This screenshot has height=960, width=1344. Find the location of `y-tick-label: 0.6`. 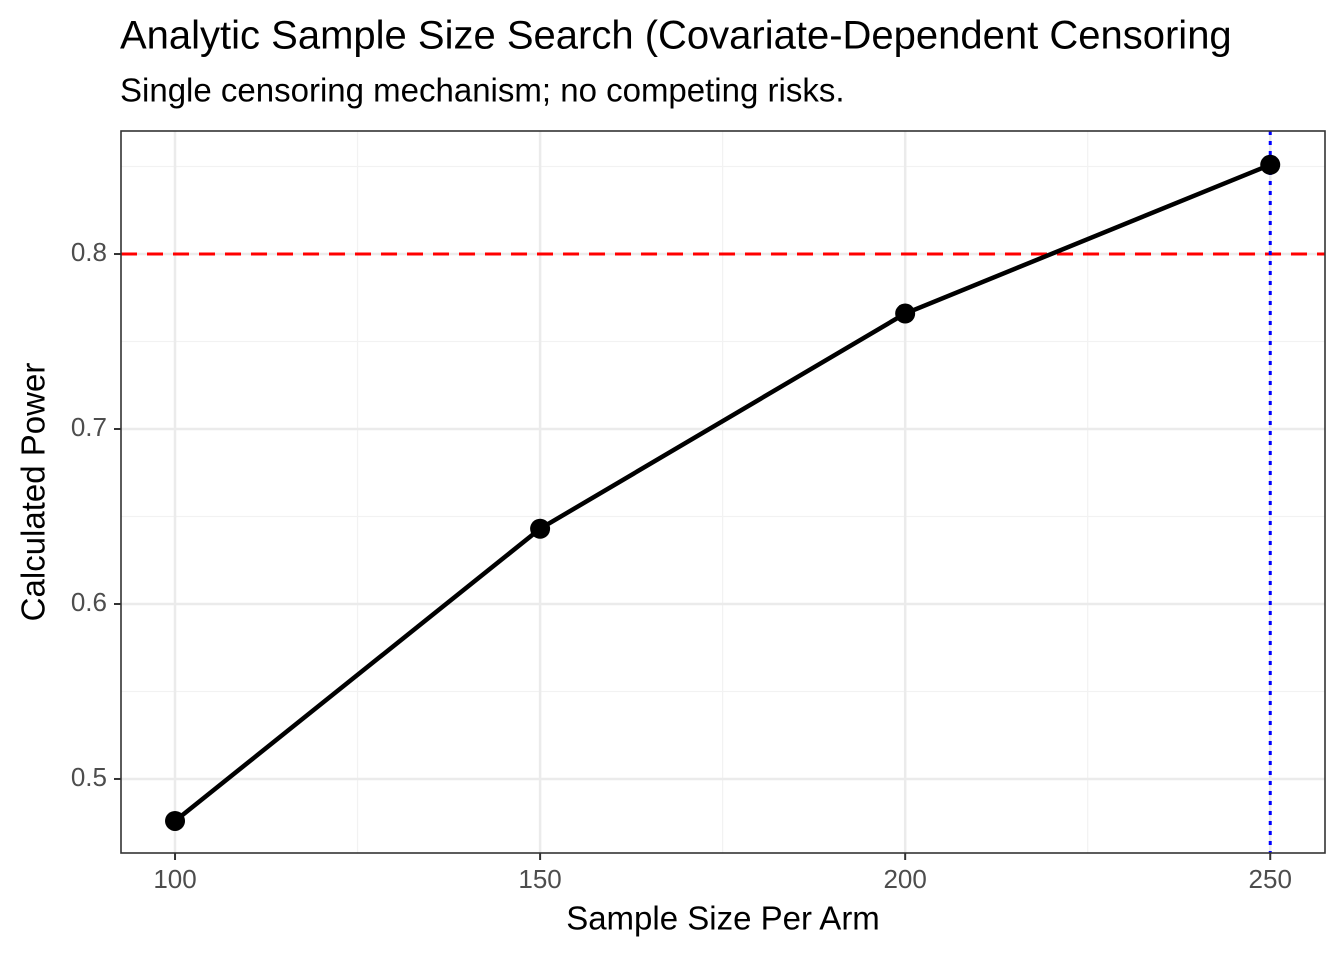

y-tick-label: 0.6 is located at coordinates (89, 602).